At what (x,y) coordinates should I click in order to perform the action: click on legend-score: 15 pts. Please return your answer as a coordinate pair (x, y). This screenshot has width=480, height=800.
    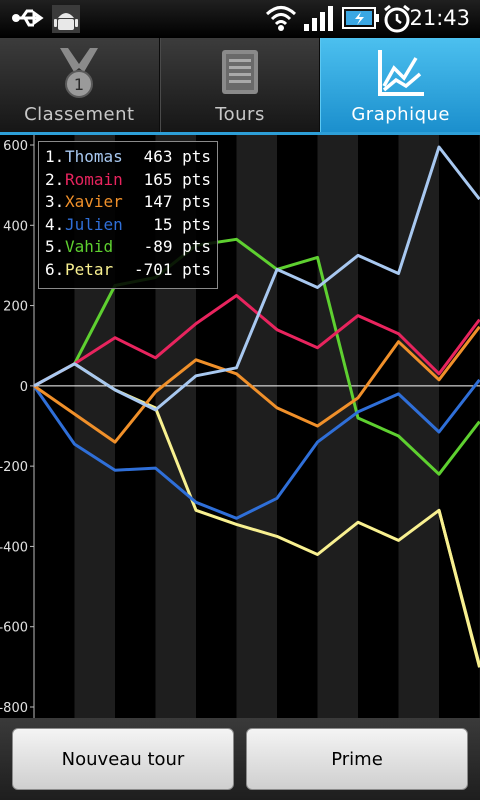
    Looking at the image, I should click on (182, 224).